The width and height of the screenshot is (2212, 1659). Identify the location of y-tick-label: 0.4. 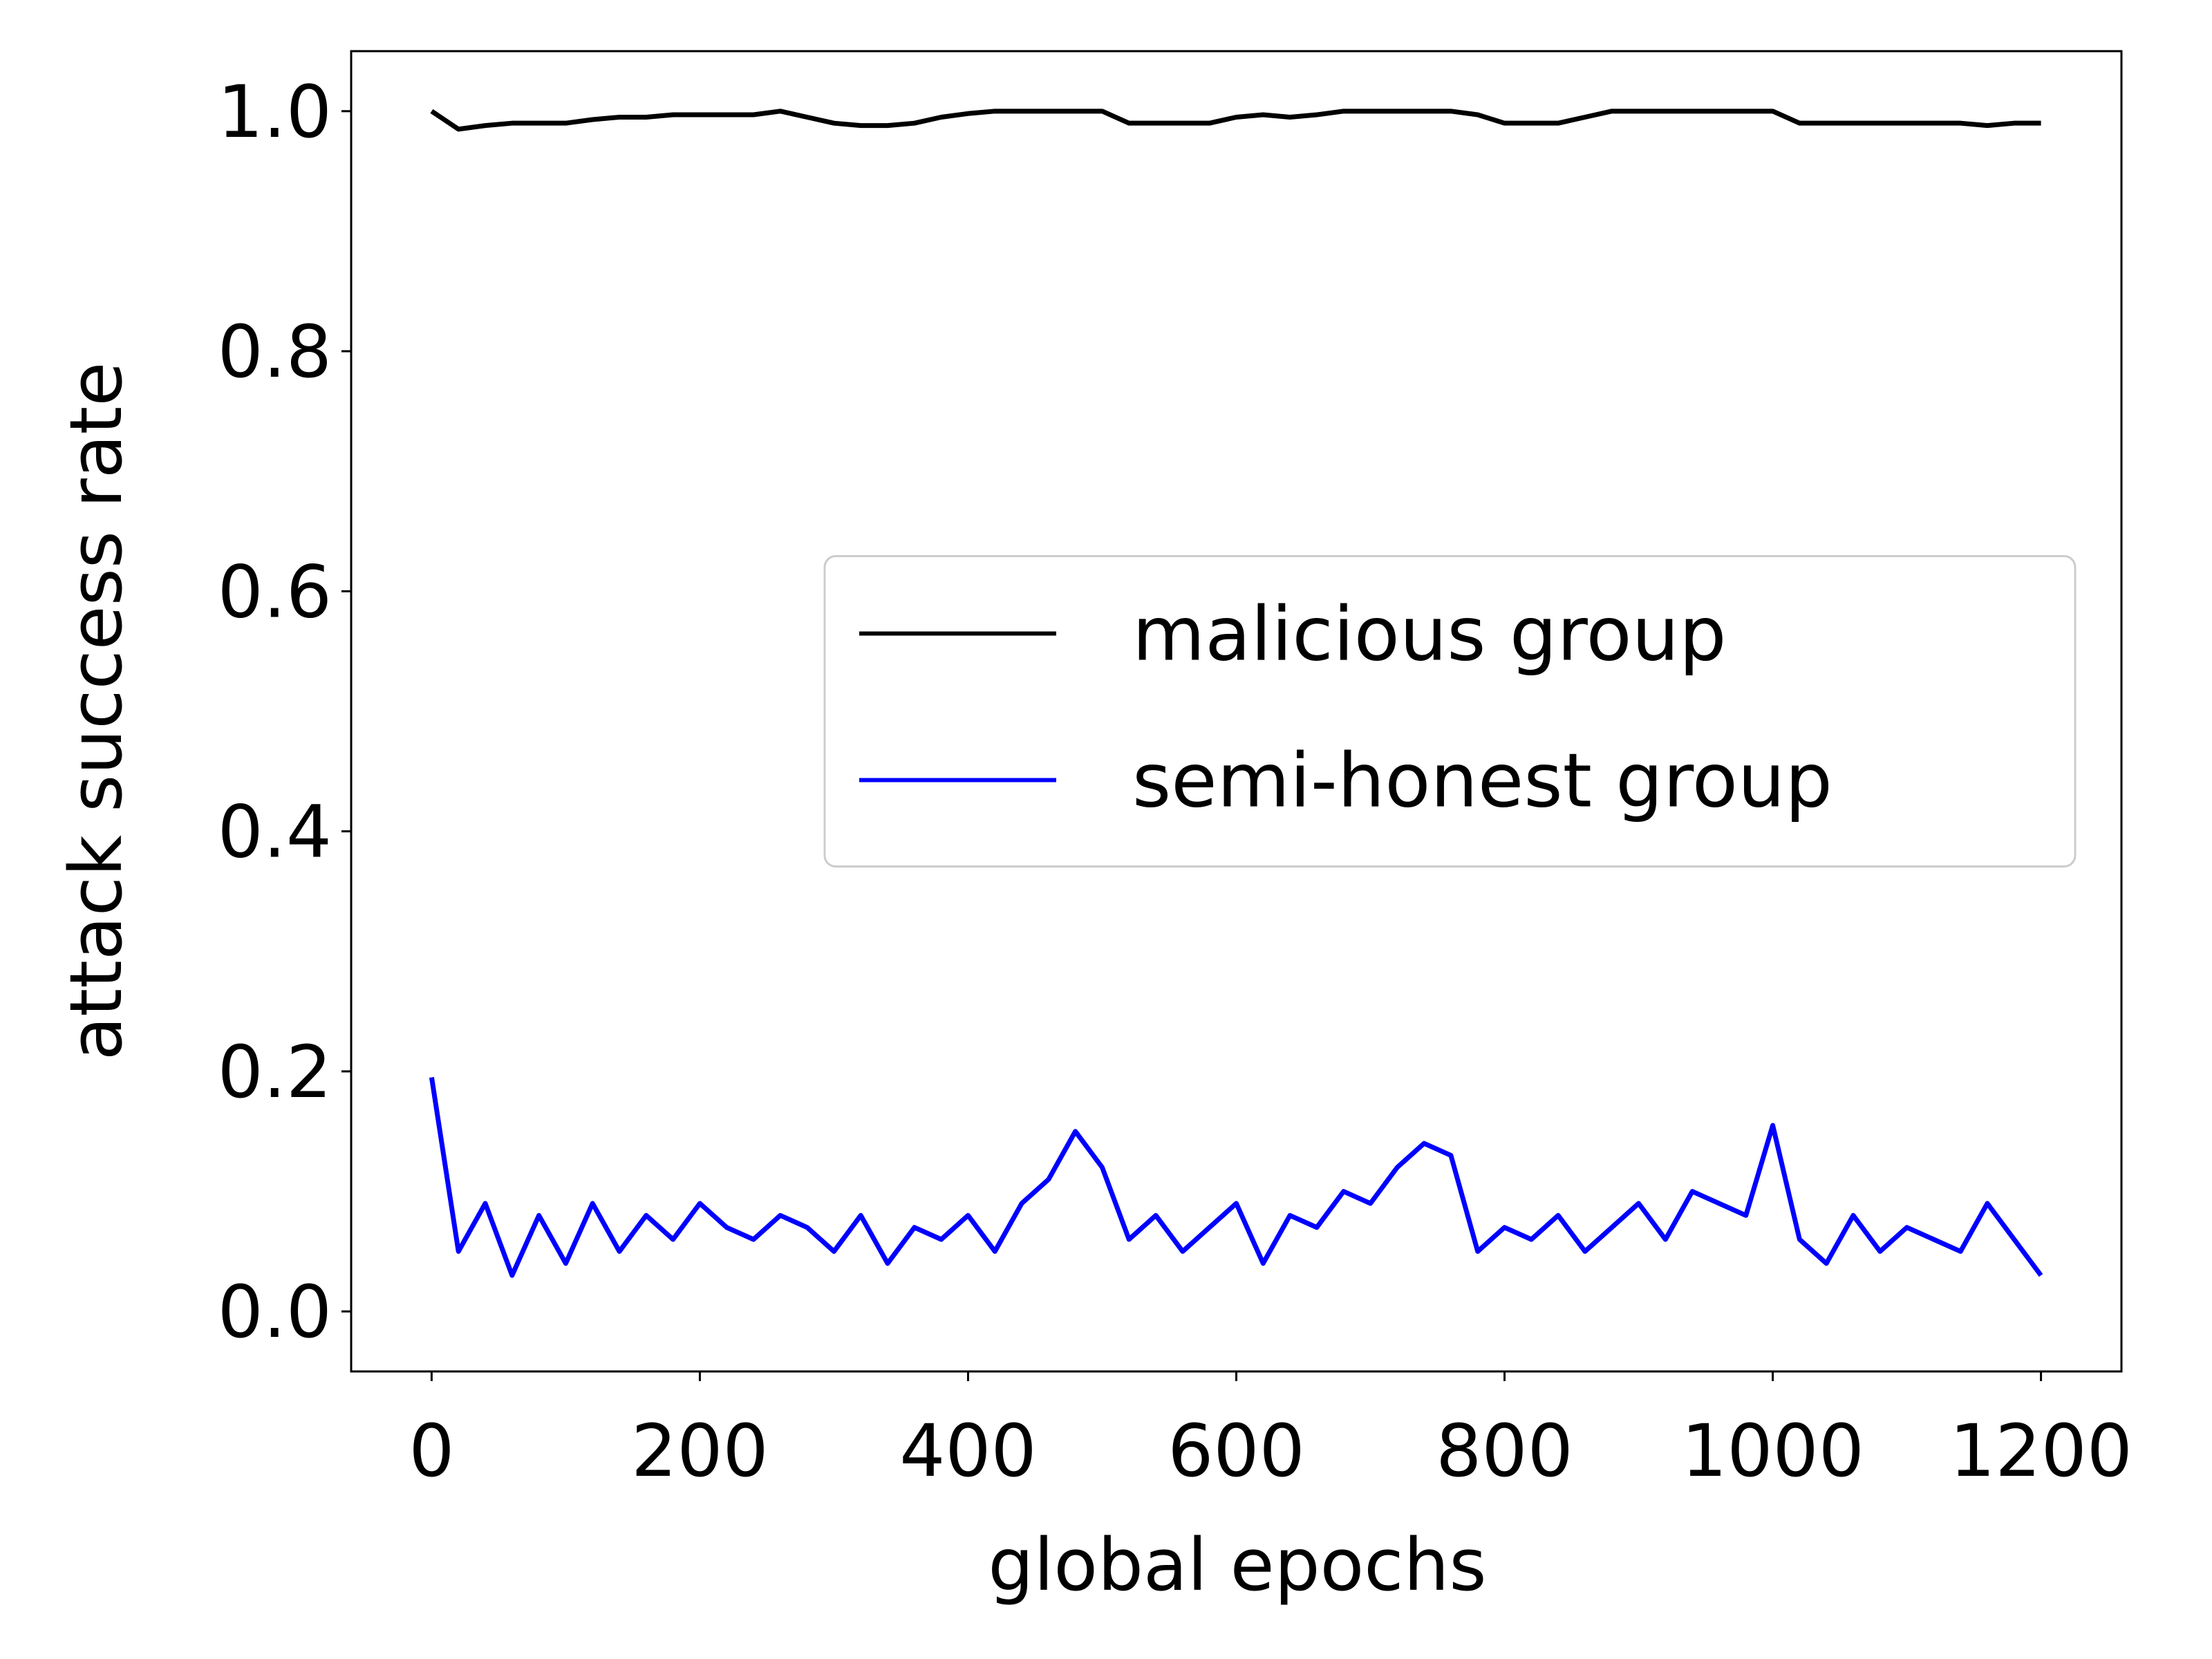
(275, 832).